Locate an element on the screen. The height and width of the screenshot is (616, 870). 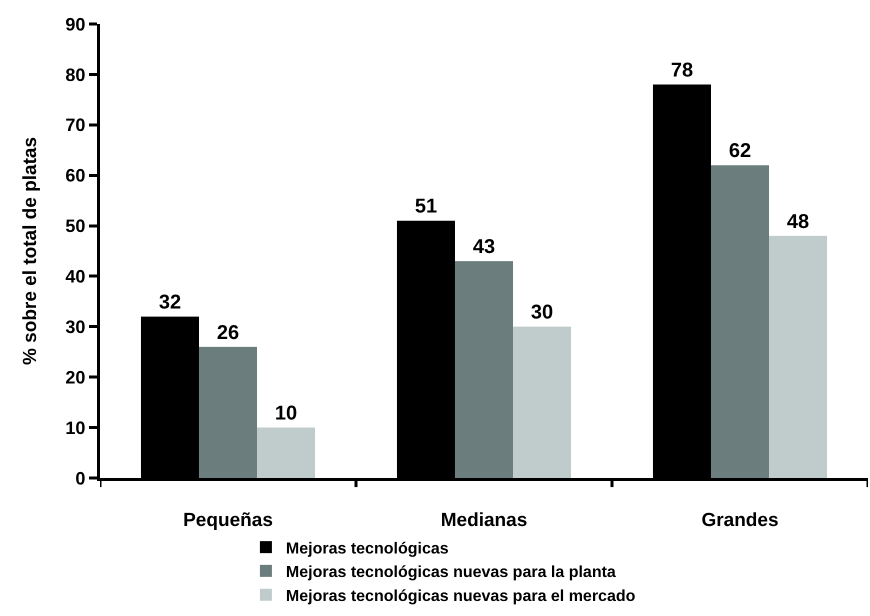
y-tick-label: 50 is located at coordinates (75, 226).